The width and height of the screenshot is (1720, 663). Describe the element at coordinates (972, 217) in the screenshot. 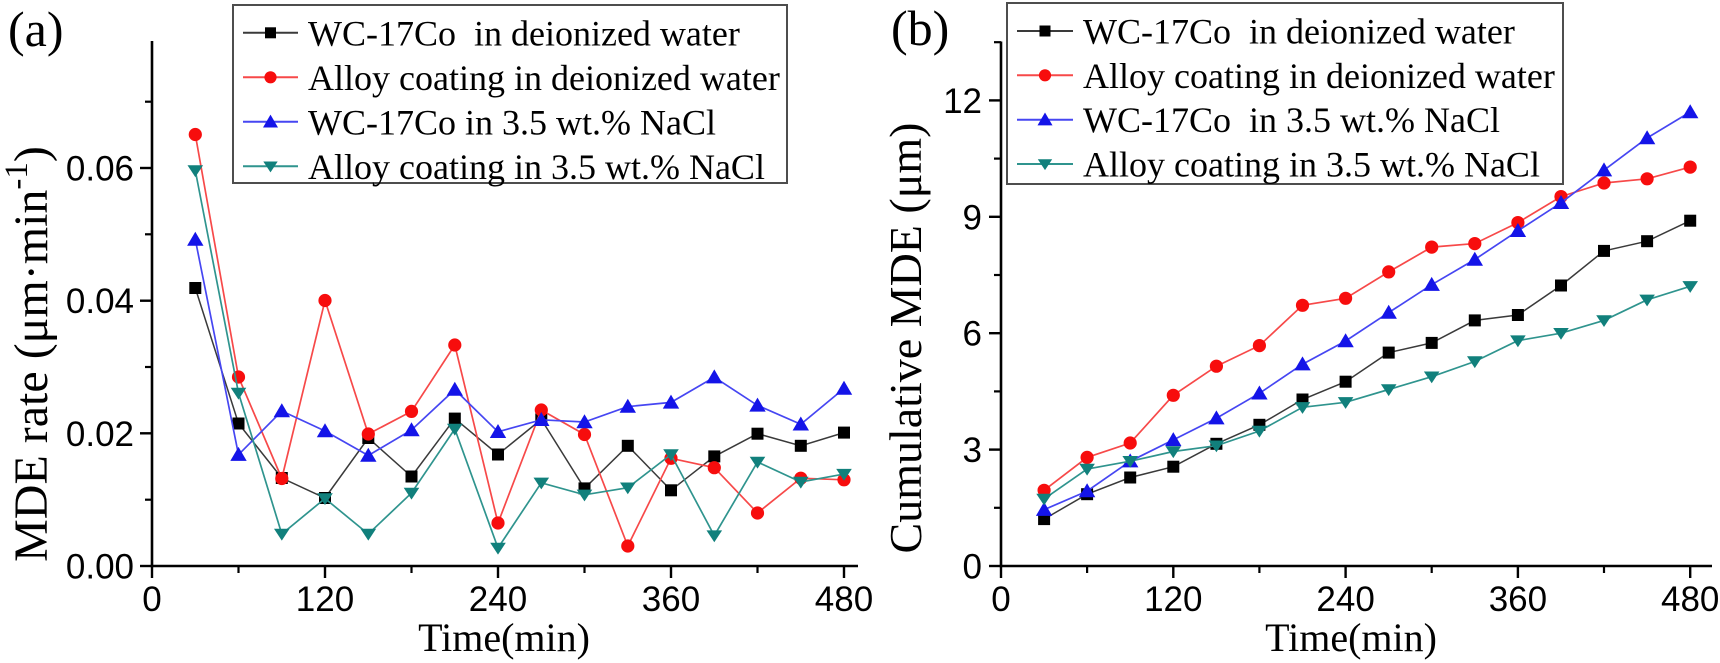

I see `svg-text: 9` at that location.